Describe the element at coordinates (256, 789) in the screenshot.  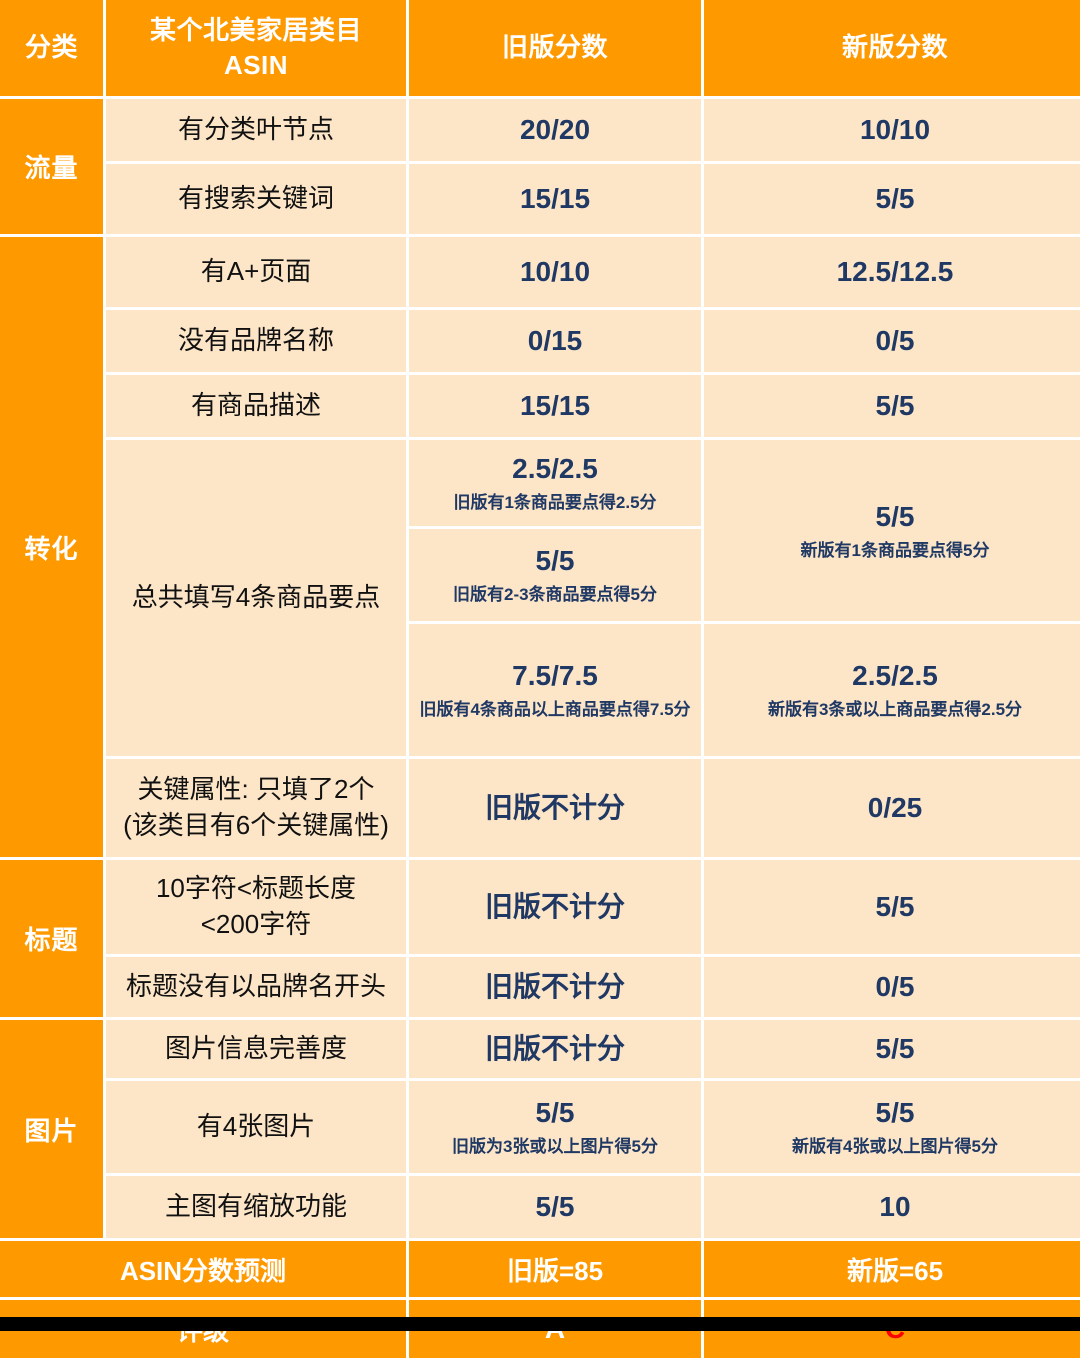
I see `row-label-line1: 关键属性: 只填了2个` at that location.